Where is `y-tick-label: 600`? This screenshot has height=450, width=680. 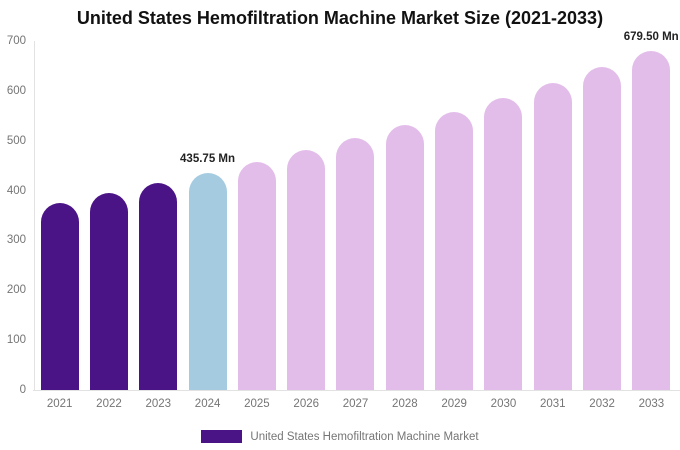
y-tick-label: 600 is located at coordinates (16, 90).